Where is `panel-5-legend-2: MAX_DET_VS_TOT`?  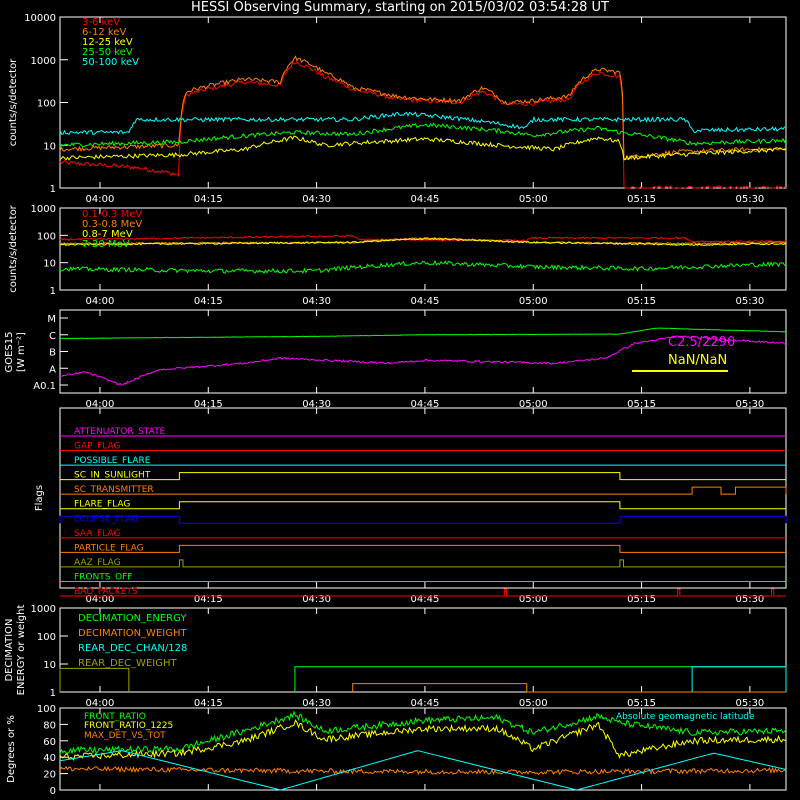
panel-5-legend-2: MAX_DET_VS_TOT is located at coordinates (125, 736).